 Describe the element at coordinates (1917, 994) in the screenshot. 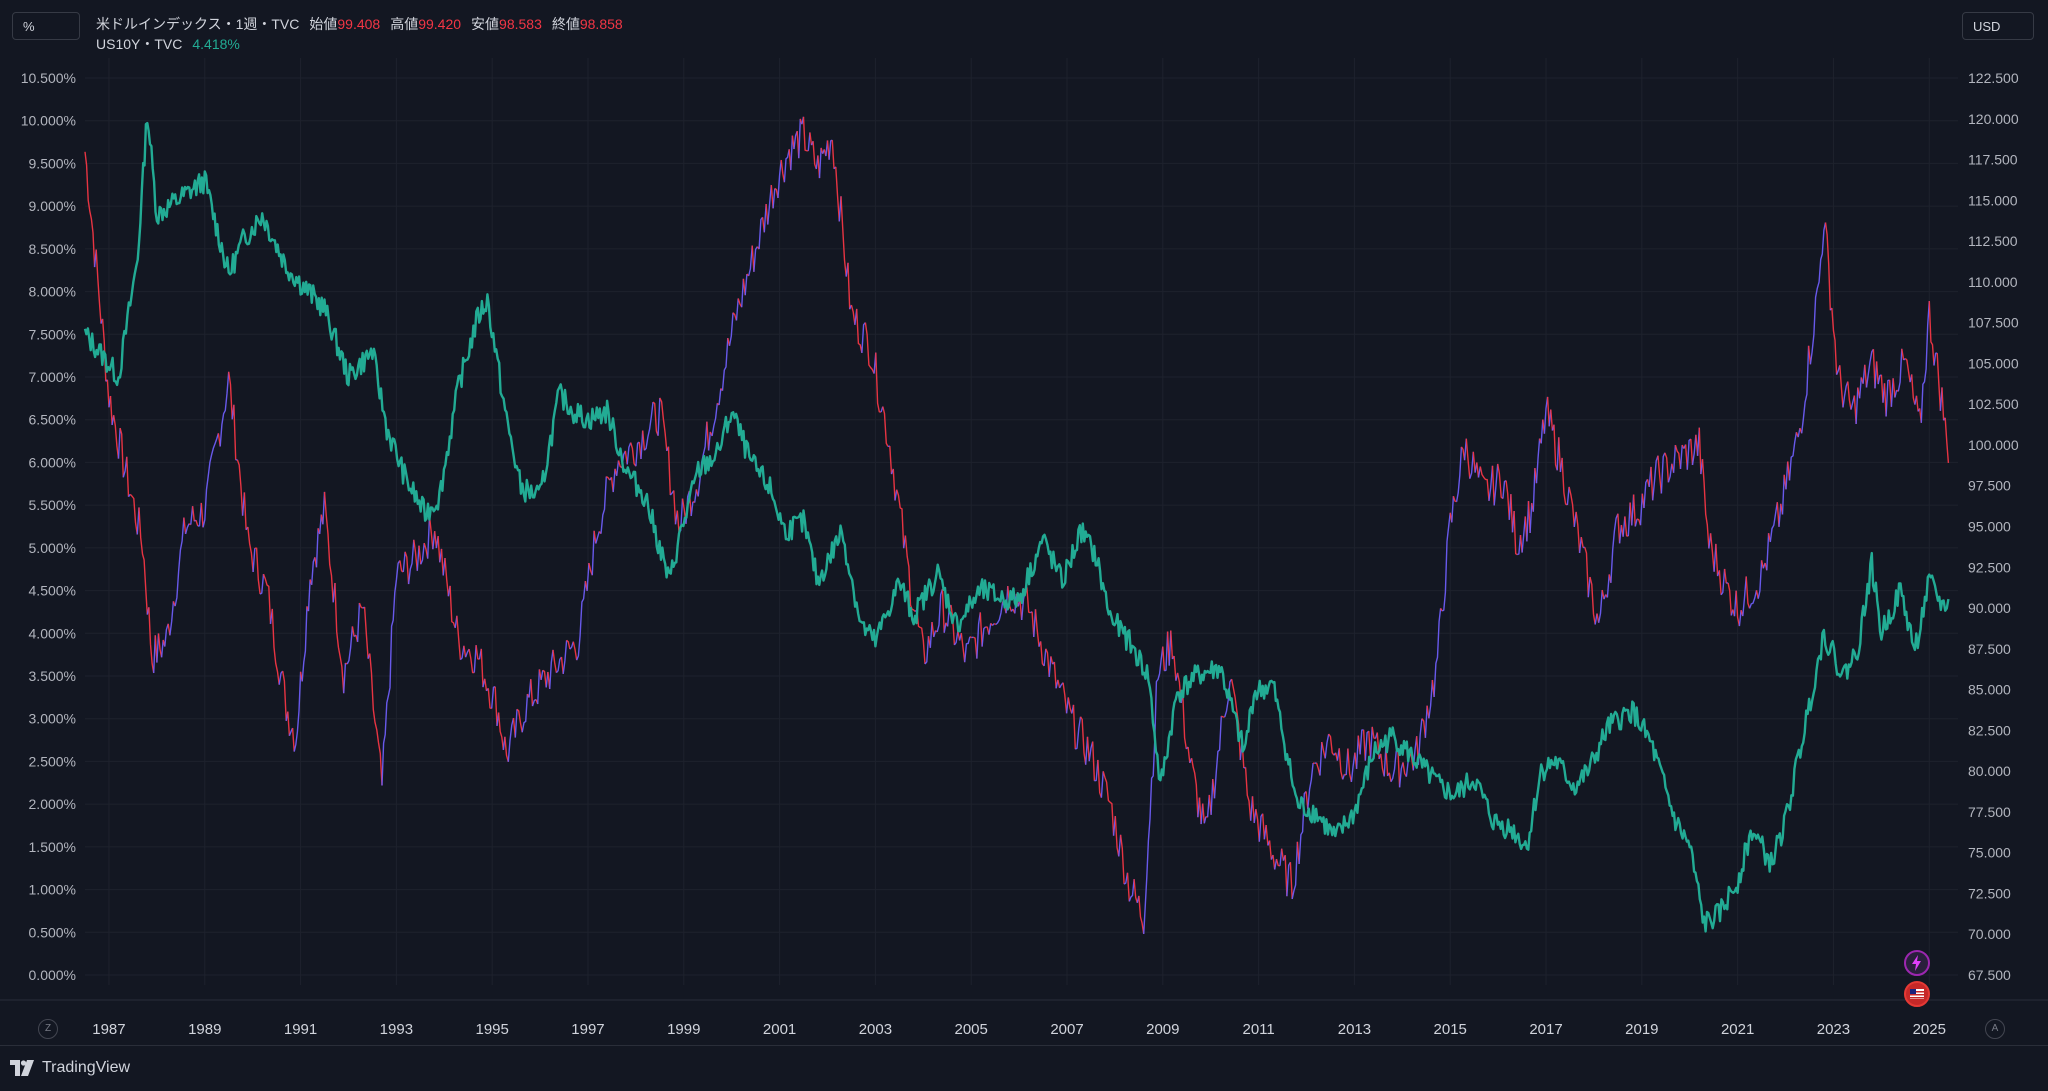

I see `us-flag-icon` at that location.